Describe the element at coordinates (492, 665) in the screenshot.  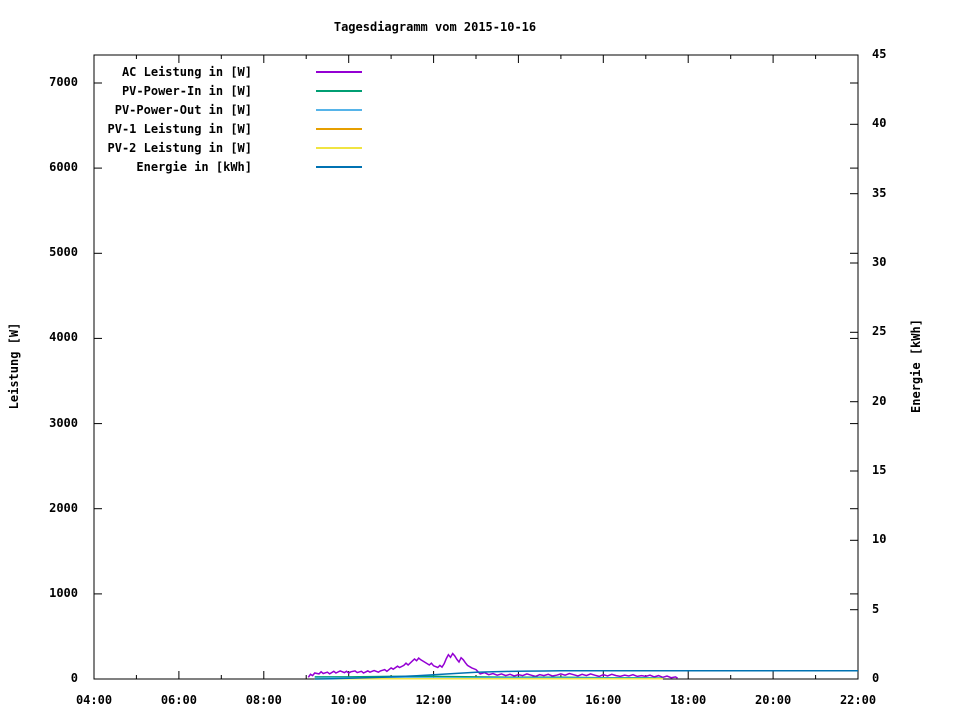
I see `series-line-ac-leistung-in-w-` at that location.